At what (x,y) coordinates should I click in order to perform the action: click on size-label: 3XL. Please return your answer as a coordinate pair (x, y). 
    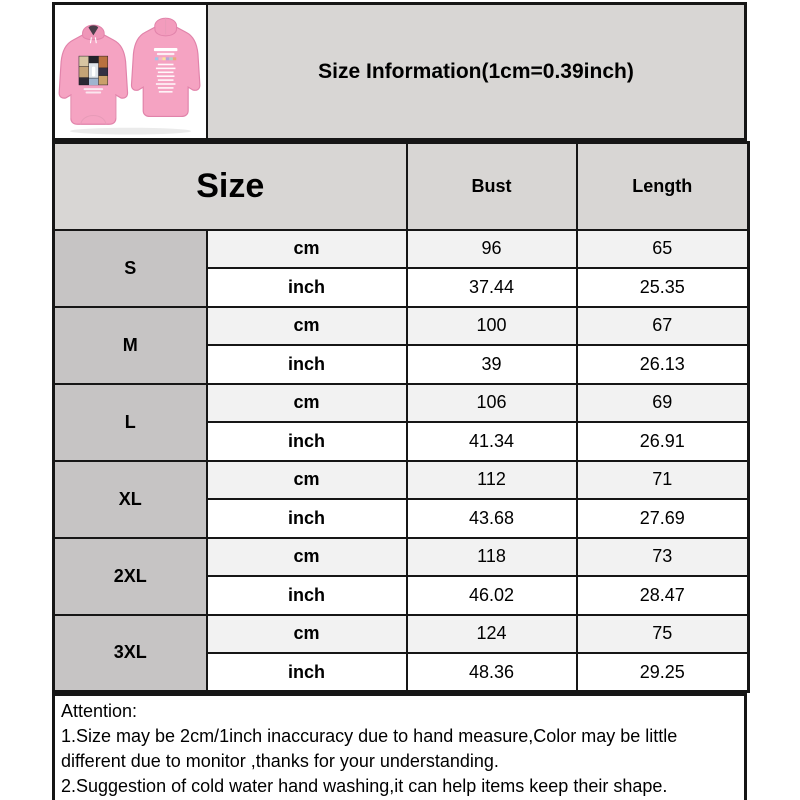
    Looking at the image, I should click on (130, 653).